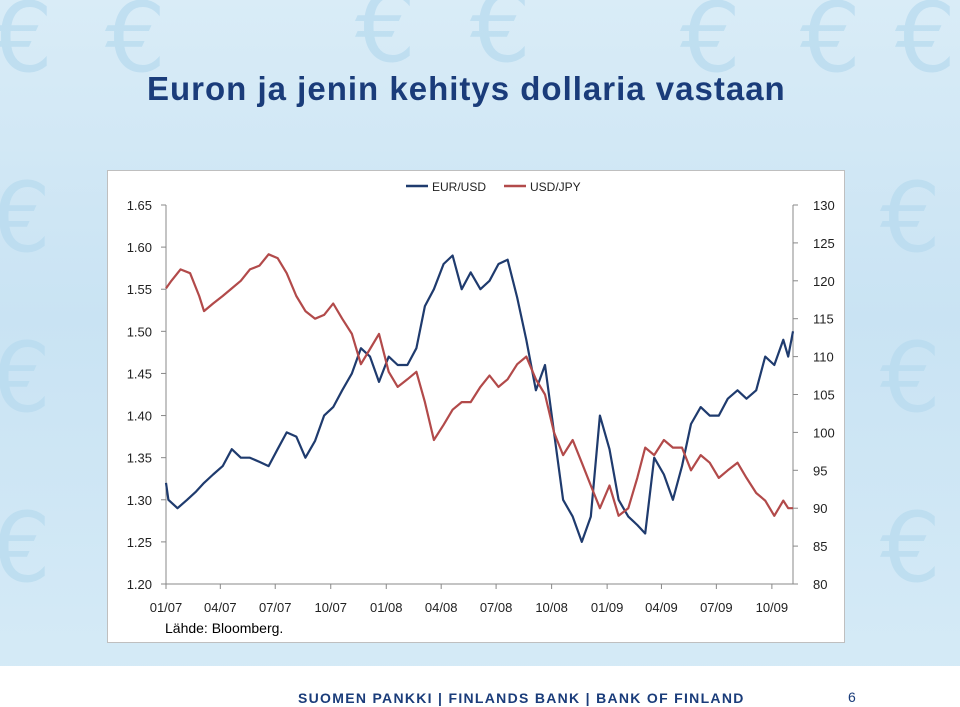  Describe the element at coordinates (496, 607) in the screenshot. I see `x-tick-label: 07/08` at that location.